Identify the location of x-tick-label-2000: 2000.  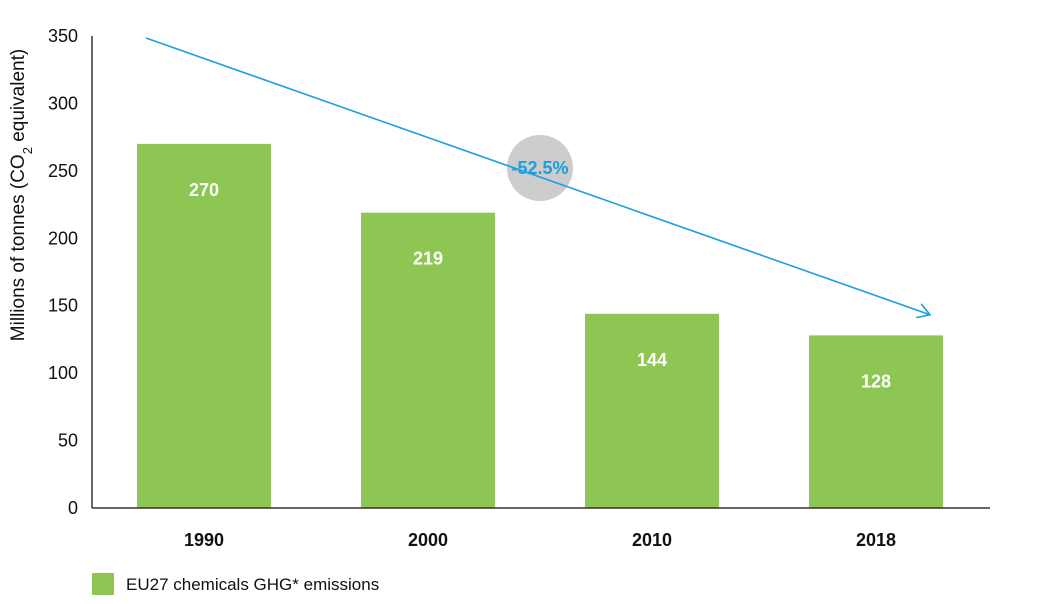
(428, 540).